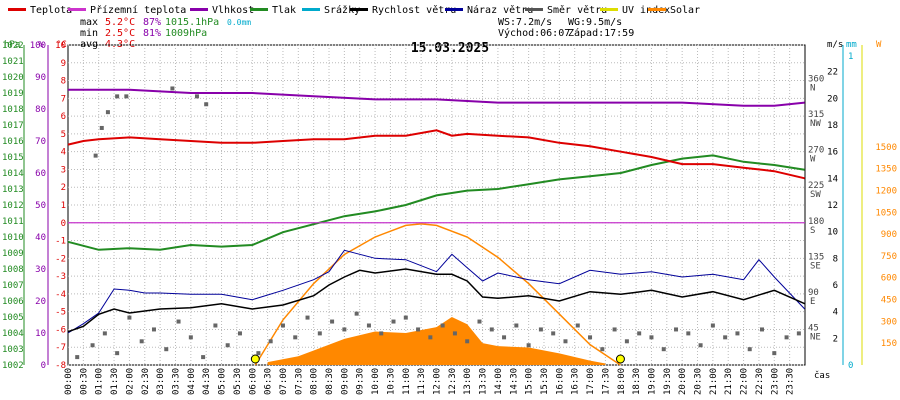  What do you see at coordinates (376, 381) in the screenshot?
I see `time-tick: 10:00` at bounding box center [376, 381].